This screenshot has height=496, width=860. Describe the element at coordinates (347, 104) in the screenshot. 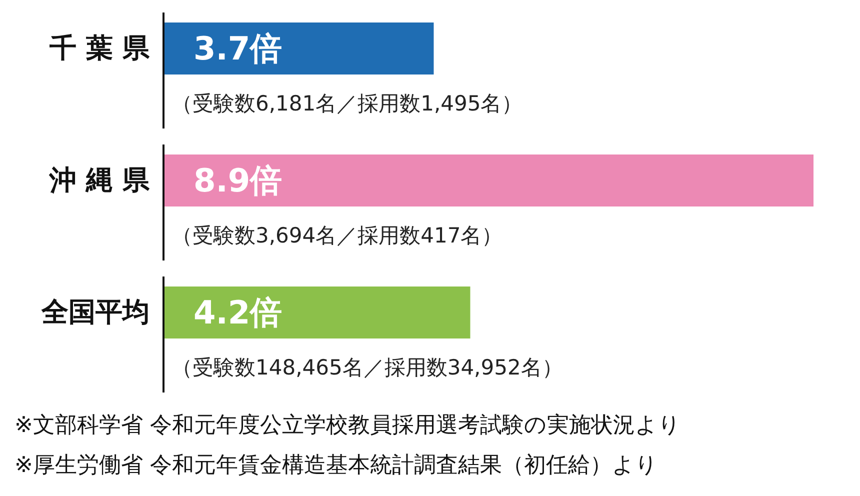

I see `annotation: （受験数6,181名／採用数1,495名）` at that location.